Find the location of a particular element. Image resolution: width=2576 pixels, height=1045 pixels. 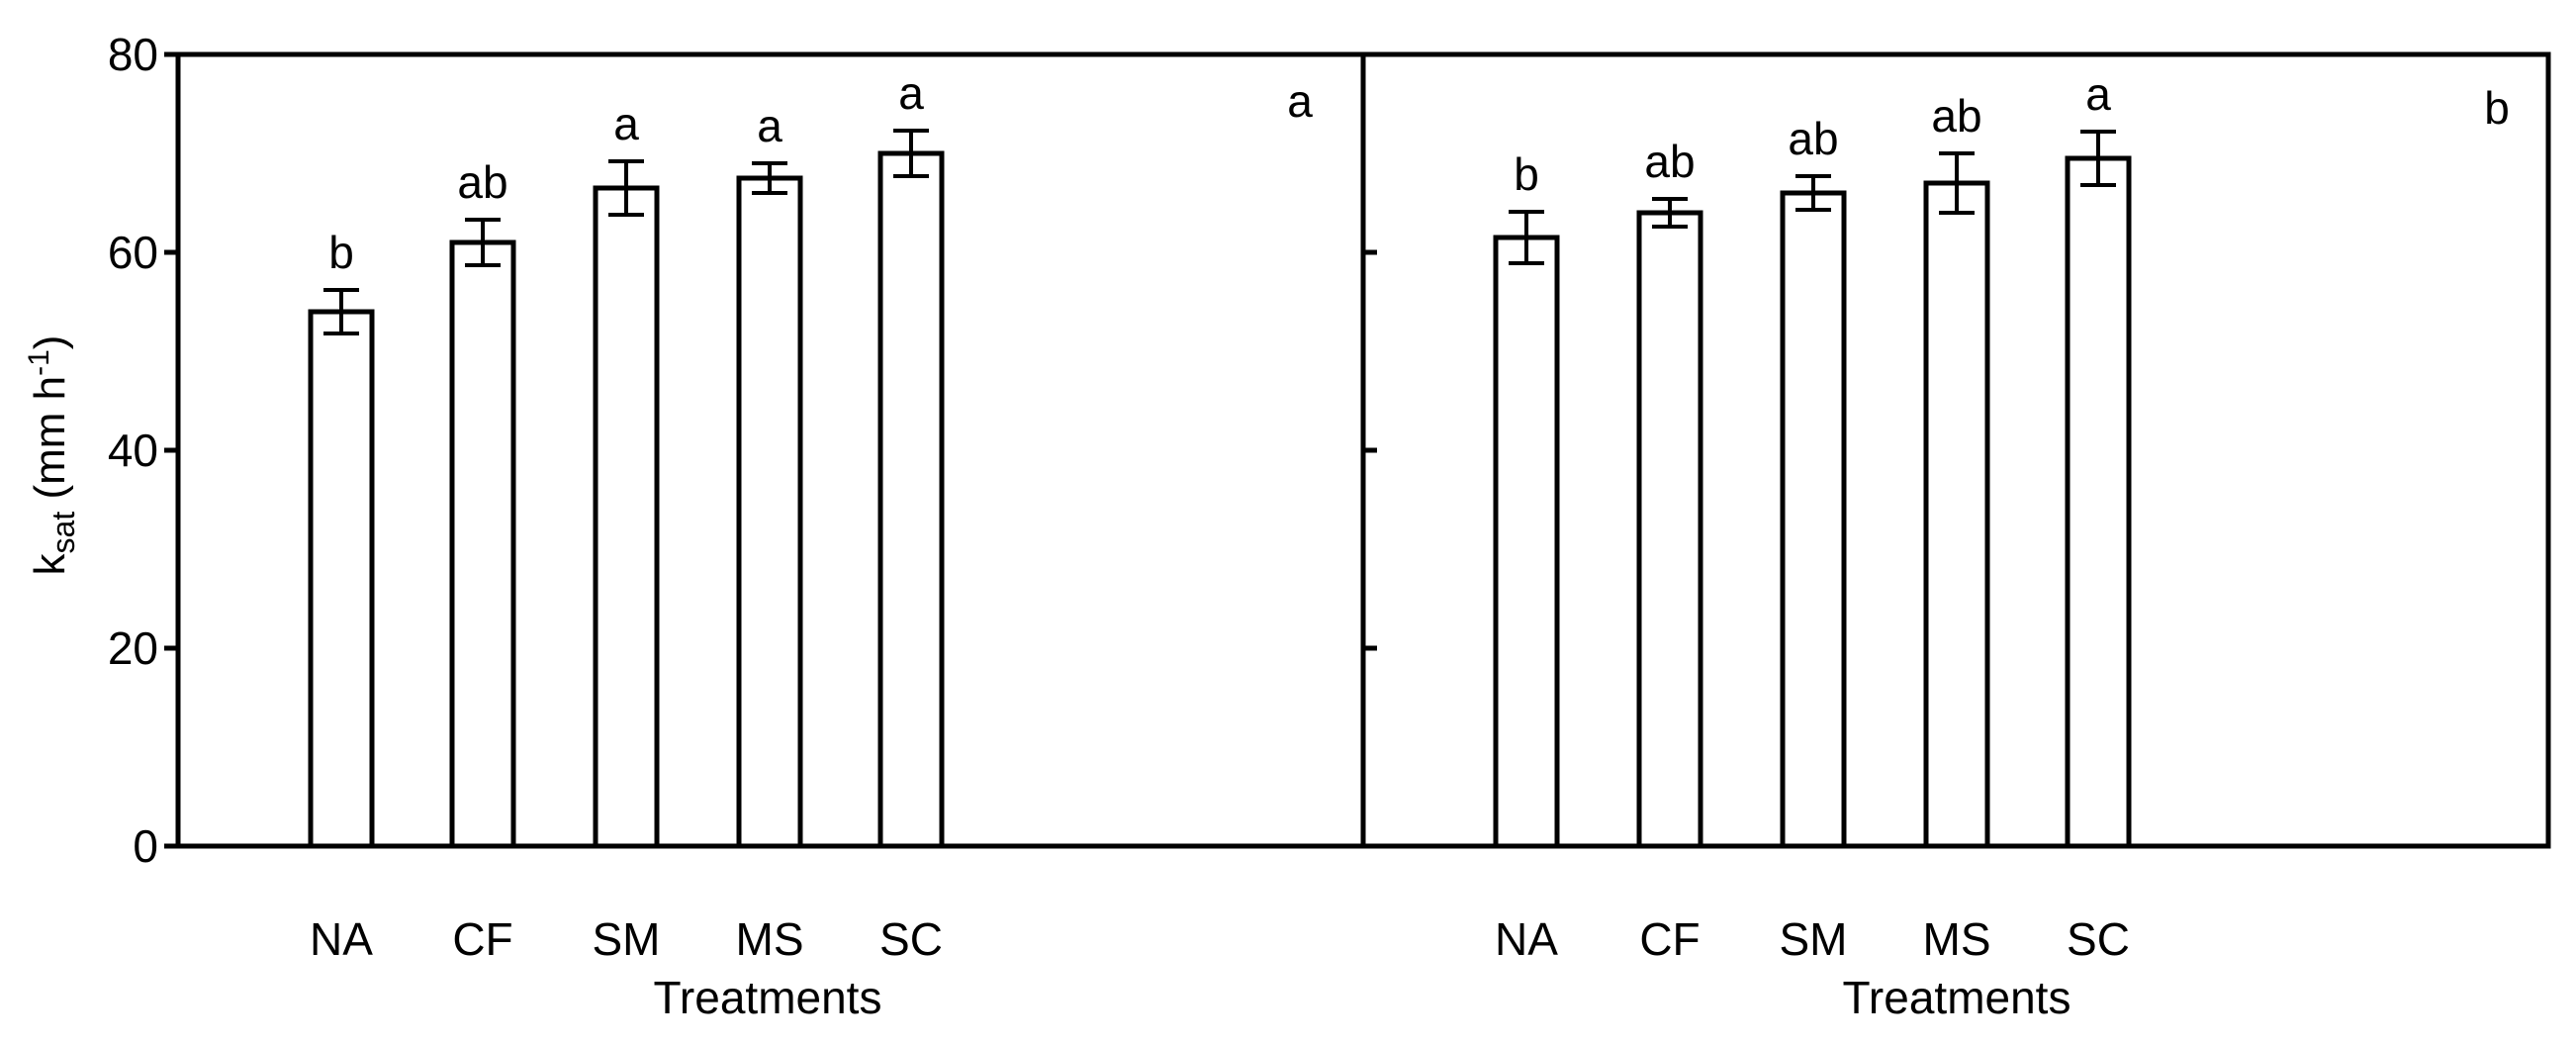

x-tick-labels-right: NA CF SM MS SC is located at coordinates (1812, 939).